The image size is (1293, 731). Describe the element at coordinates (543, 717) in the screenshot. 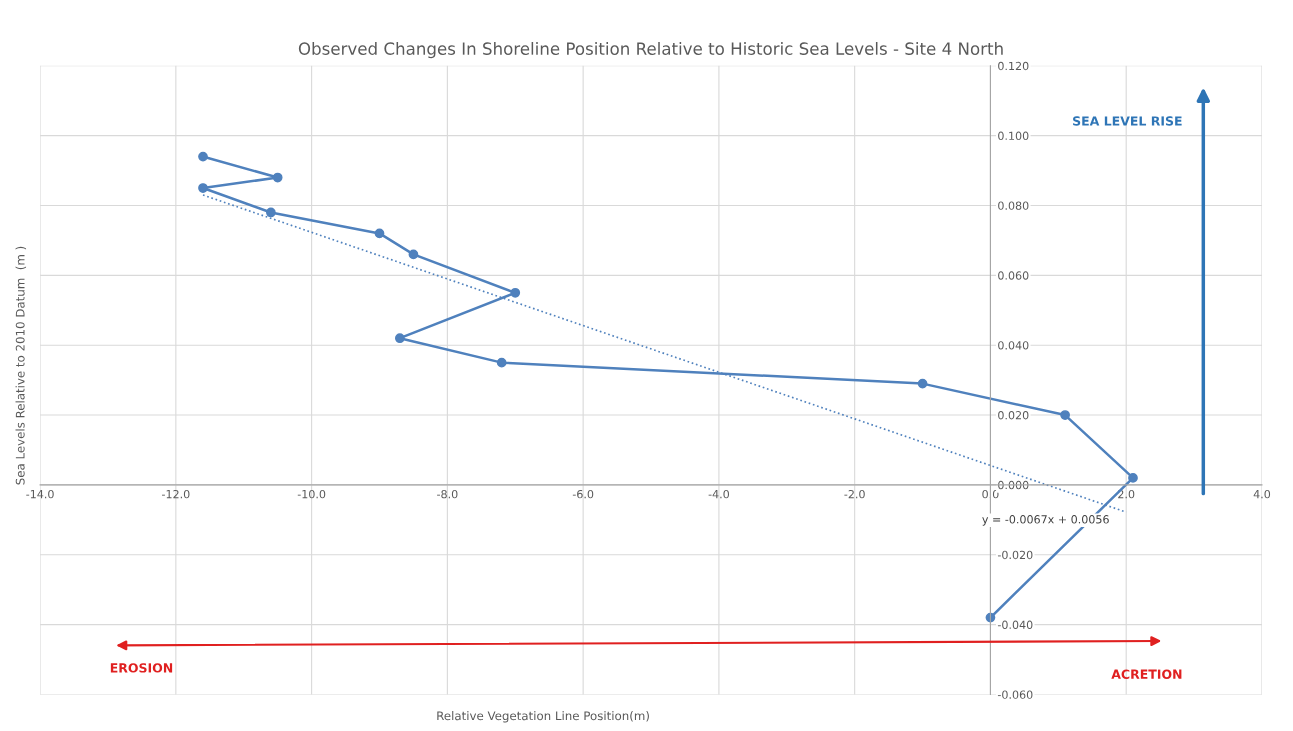

I see `x-axis-title: Relative Vegetation Line Position(m)` at that location.